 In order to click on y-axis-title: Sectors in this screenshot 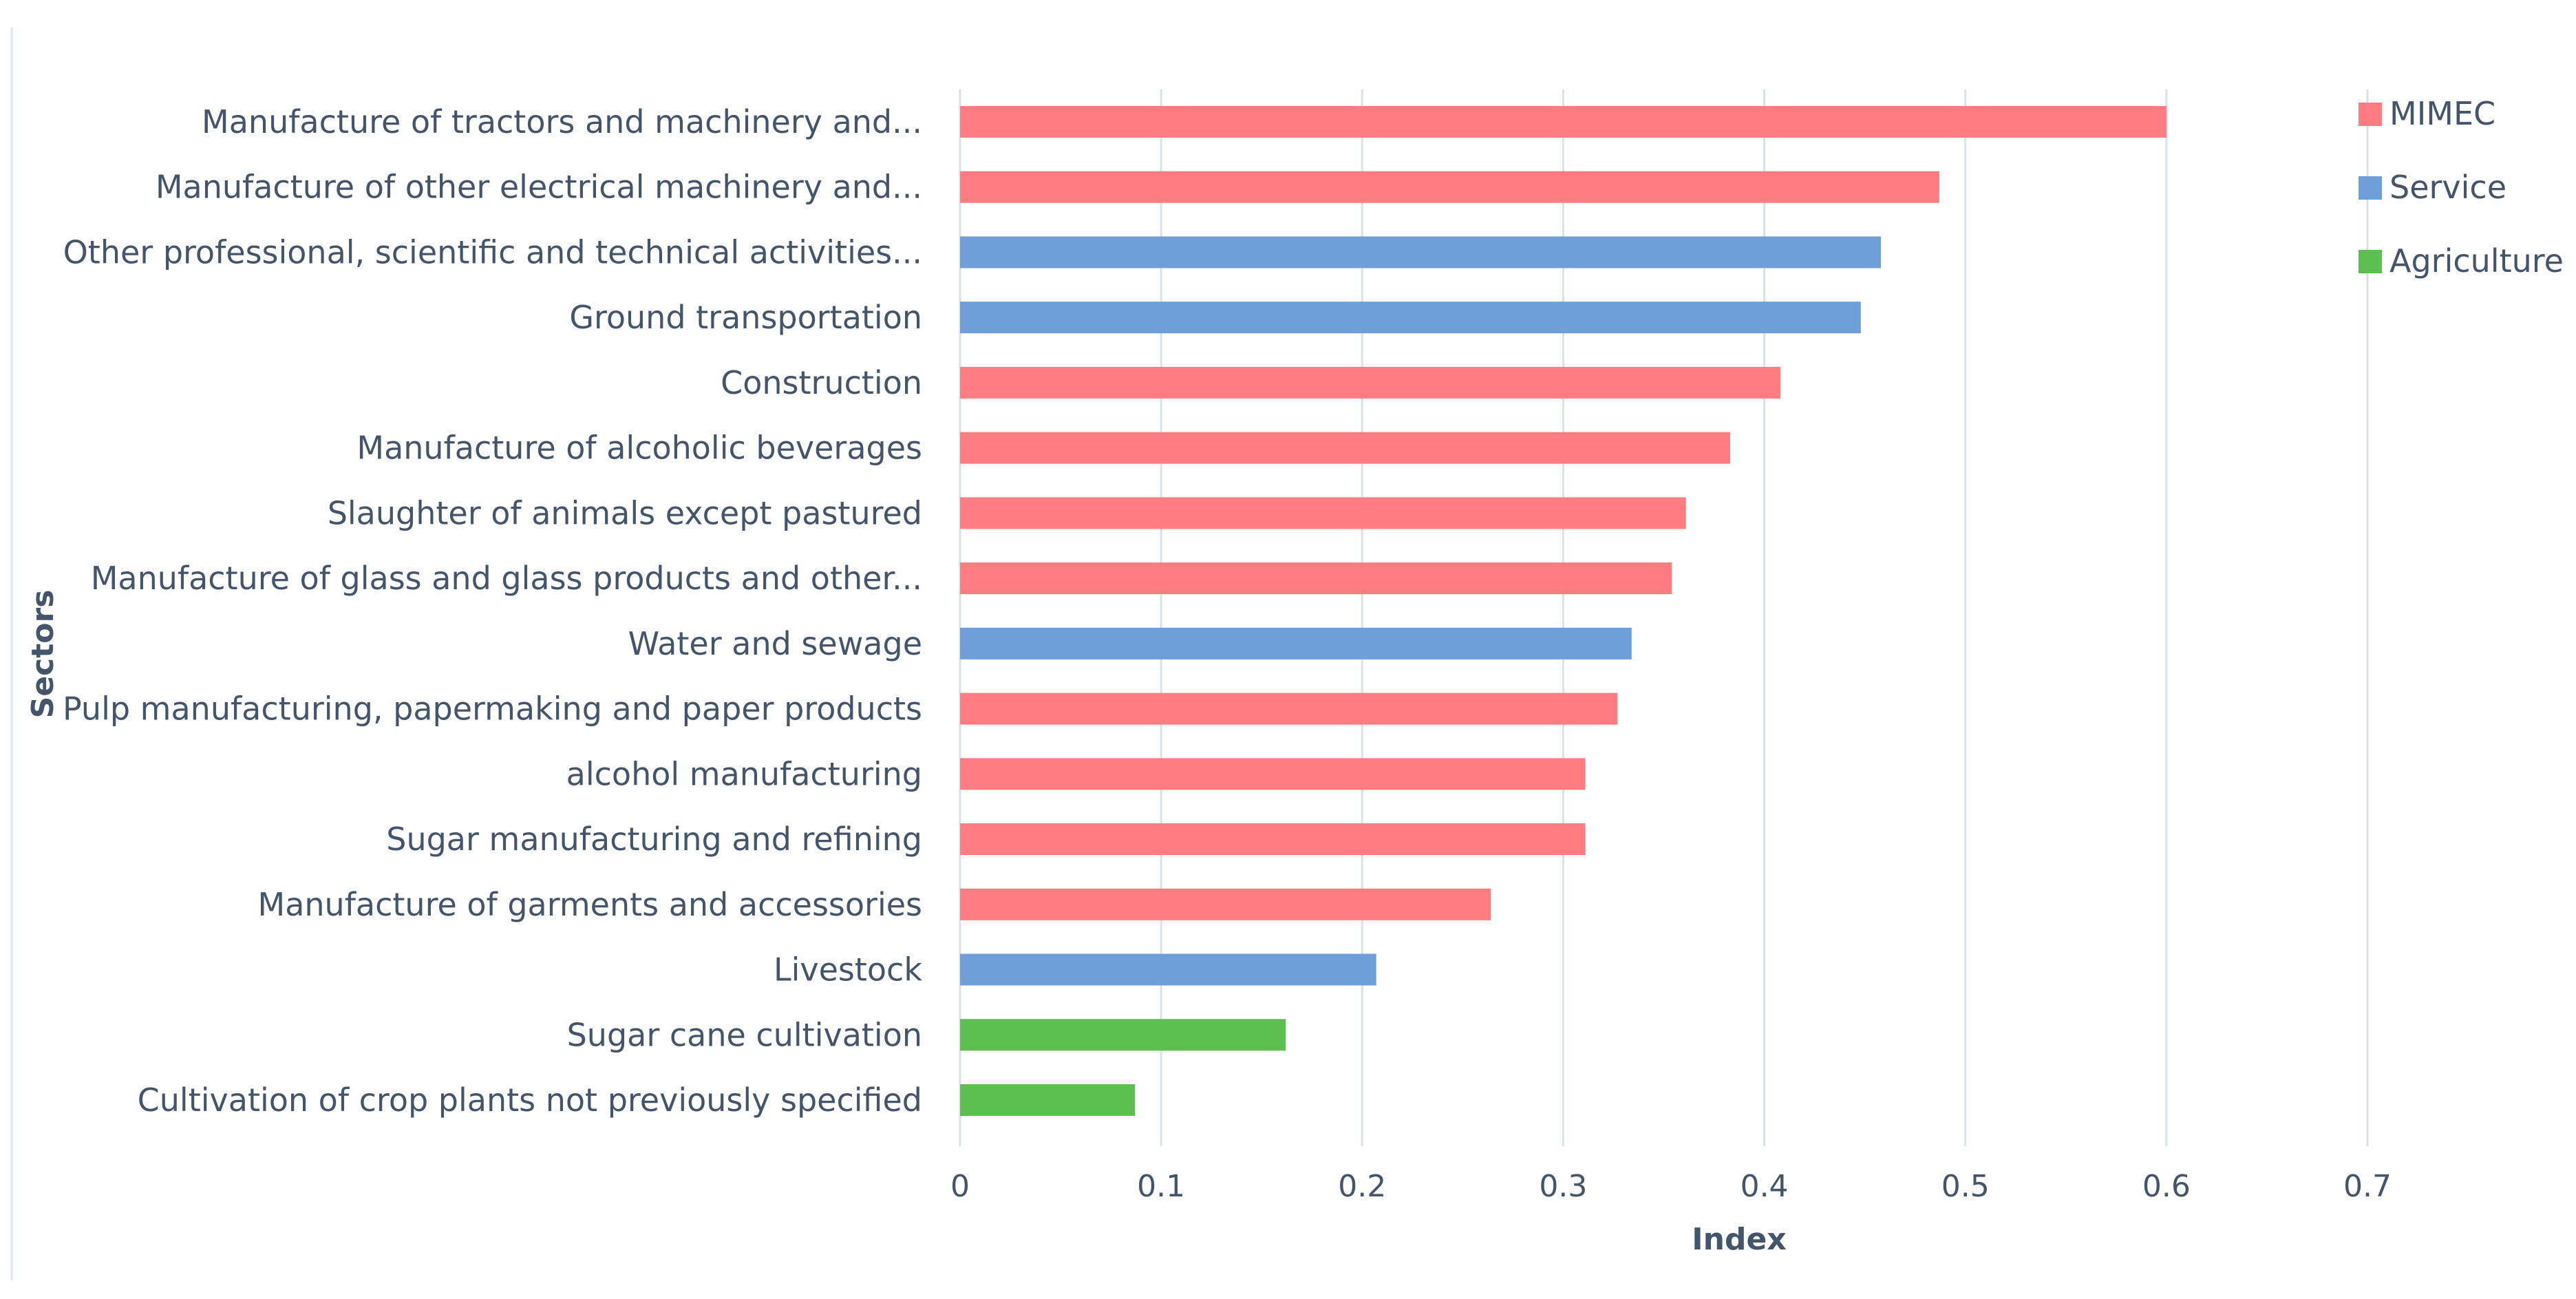, I will do `click(43, 655)`.